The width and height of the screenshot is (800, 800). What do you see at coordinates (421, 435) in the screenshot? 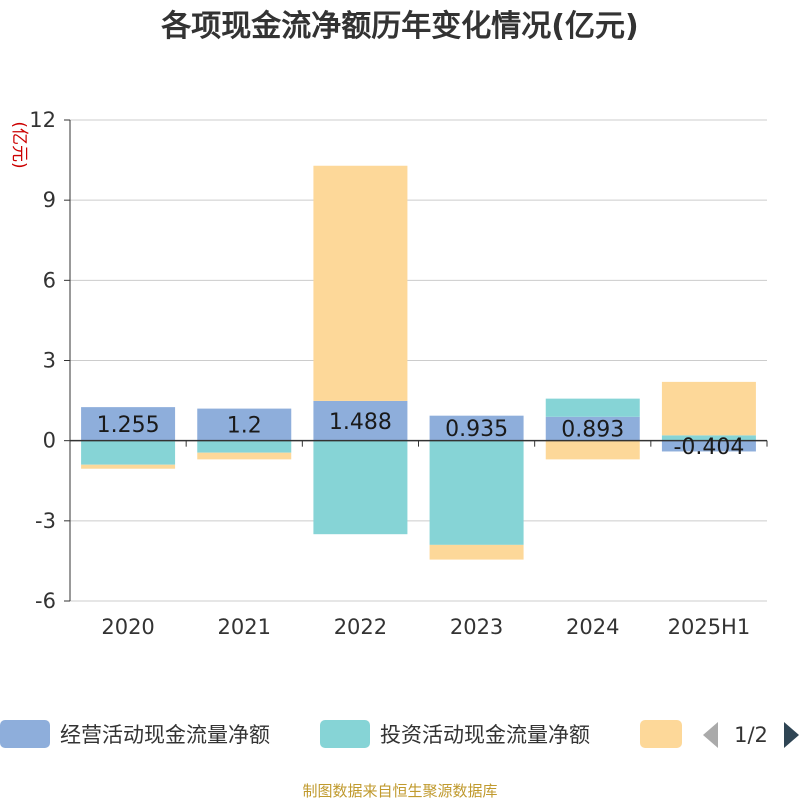
I see `data-labels: 1.255 1.2 1.488 0.935 0.893 -0.404` at bounding box center [421, 435].